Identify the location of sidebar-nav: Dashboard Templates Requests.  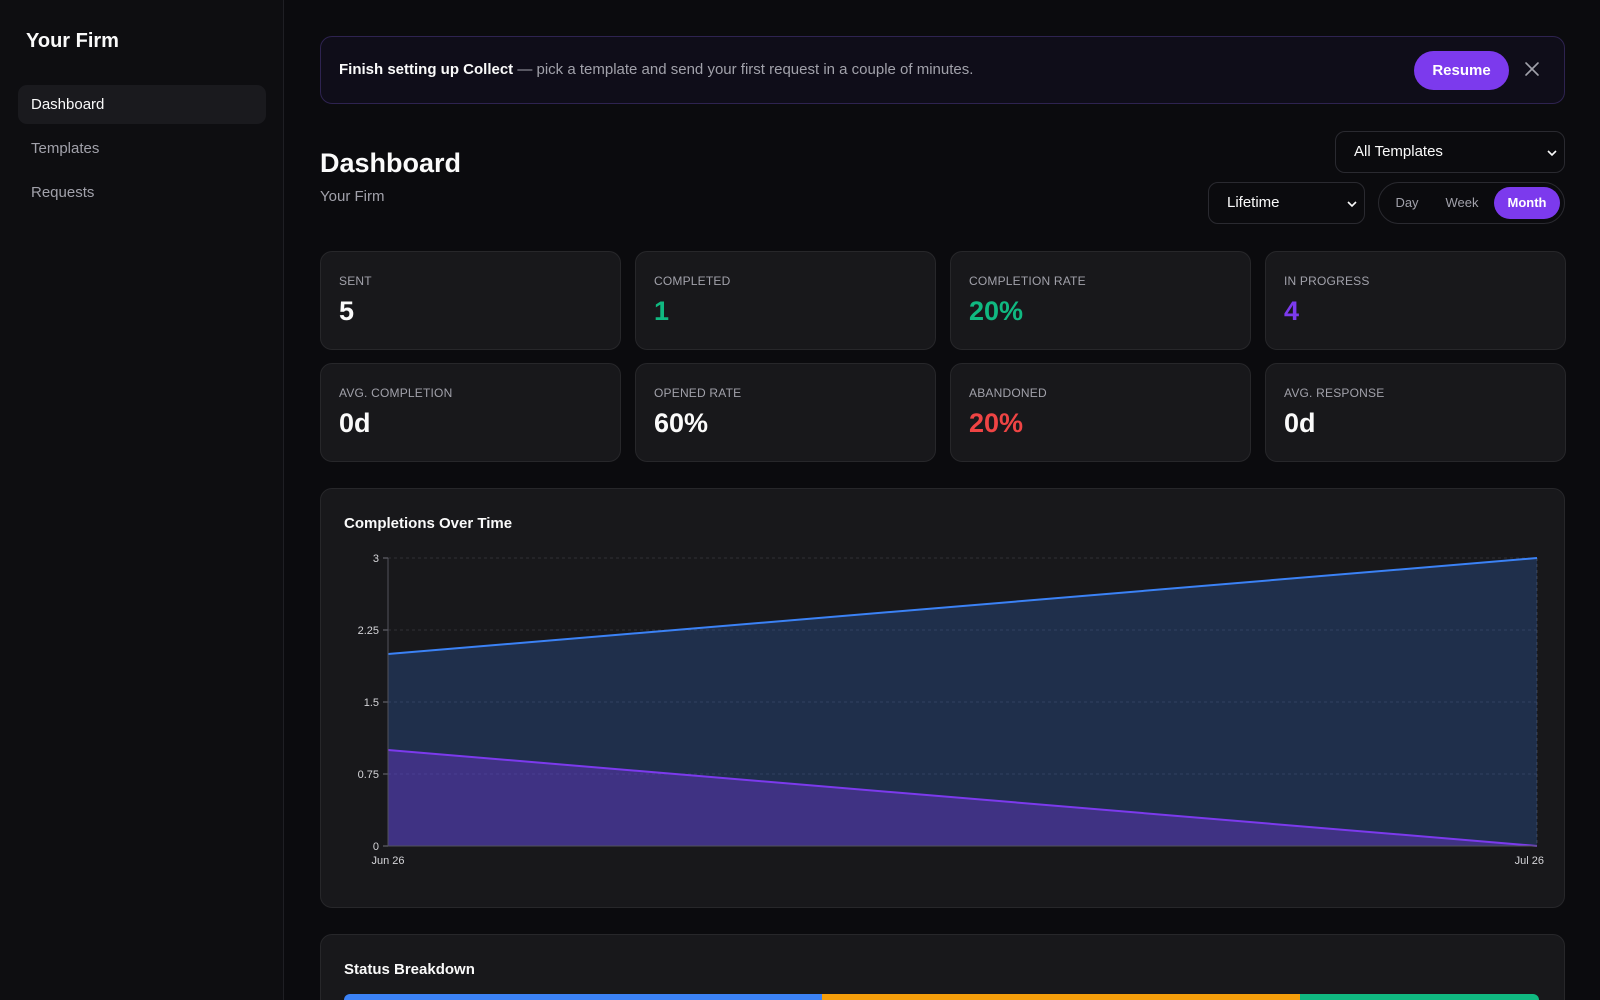
(142, 151).